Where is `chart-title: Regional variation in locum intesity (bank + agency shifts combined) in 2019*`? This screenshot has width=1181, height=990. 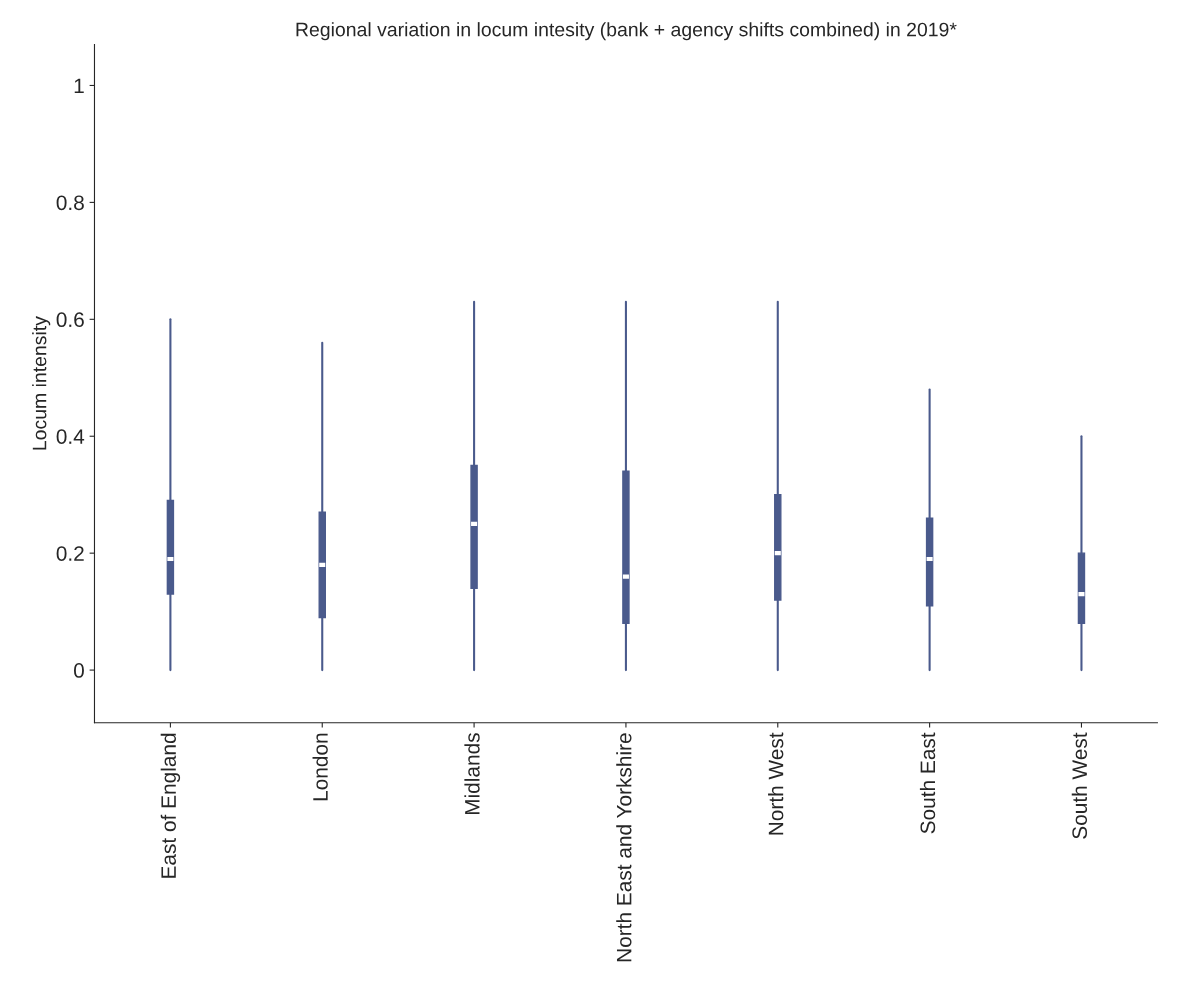
chart-title: Regional variation in locum intesity (bank + agency shifts combined) in 2019* is located at coordinates (626, 31).